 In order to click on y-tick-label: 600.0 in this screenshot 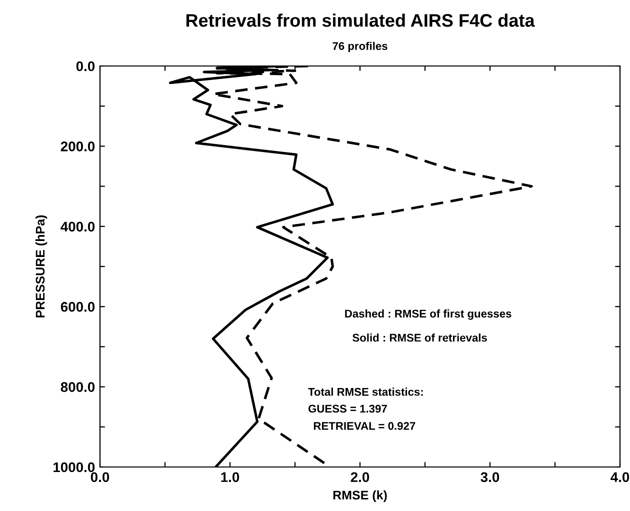, I will do `click(77, 307)`.